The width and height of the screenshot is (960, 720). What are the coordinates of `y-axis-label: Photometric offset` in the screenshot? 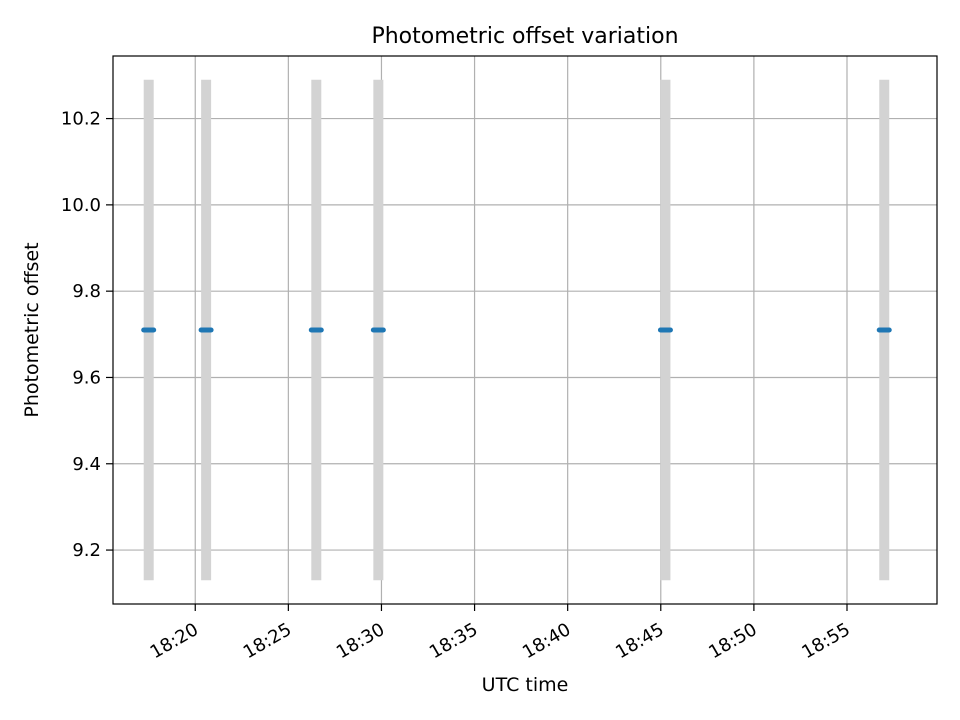 It's located at (32, 329).